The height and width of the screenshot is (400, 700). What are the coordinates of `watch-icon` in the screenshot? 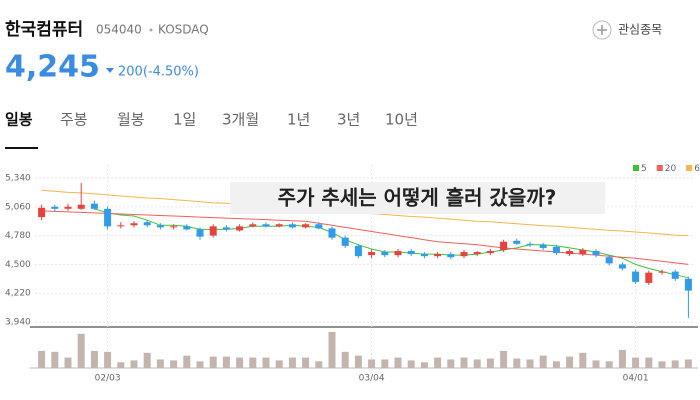 It's located at (602, 30).